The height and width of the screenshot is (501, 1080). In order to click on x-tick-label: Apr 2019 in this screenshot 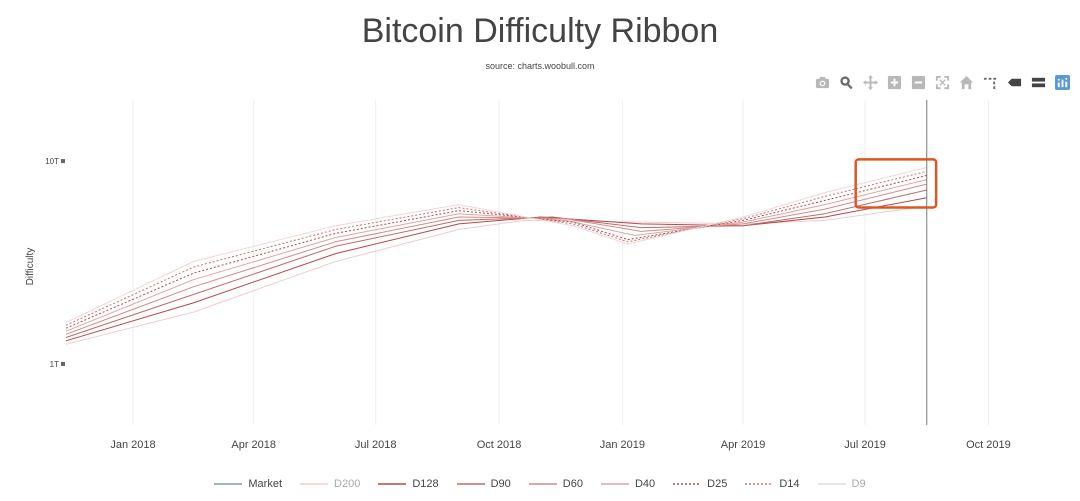, I will do `click(743, 445)`.